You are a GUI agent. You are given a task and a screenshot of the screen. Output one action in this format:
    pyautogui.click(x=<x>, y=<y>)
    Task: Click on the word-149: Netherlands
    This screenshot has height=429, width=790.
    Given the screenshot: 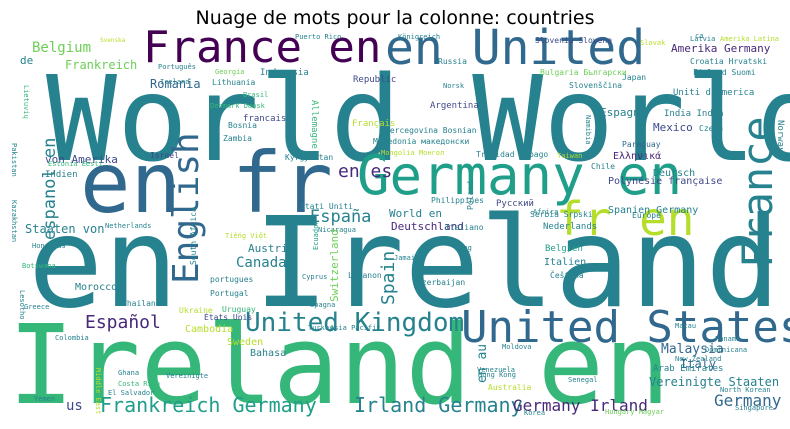 What is the action you would take?
    pyautogui.click(x=128, y=226)
    